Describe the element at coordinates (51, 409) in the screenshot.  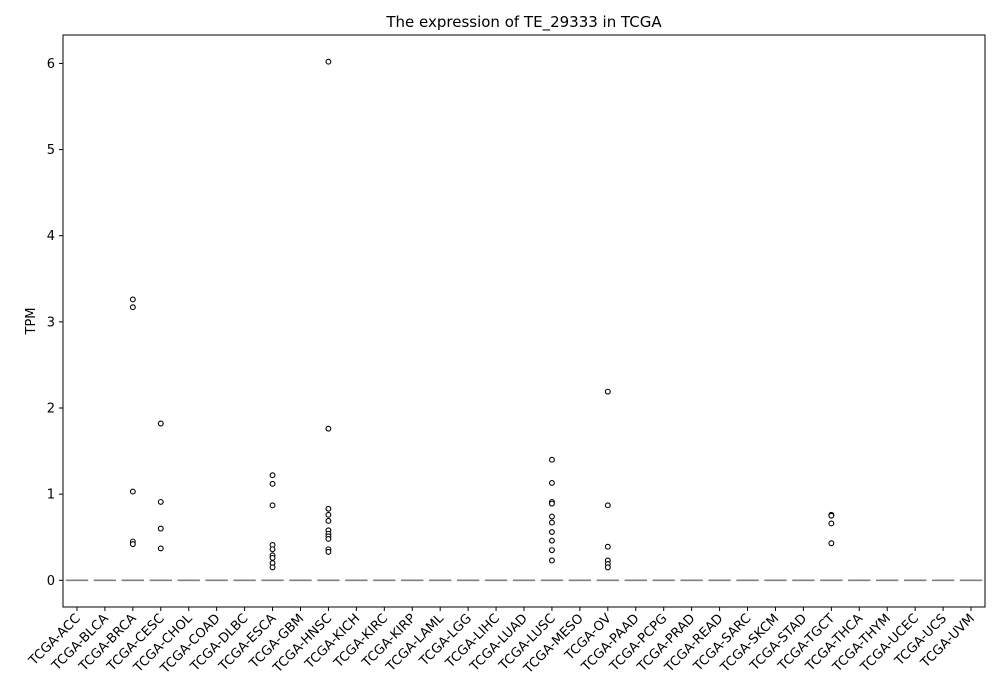
I see `y-tick-label: 2` at that location.